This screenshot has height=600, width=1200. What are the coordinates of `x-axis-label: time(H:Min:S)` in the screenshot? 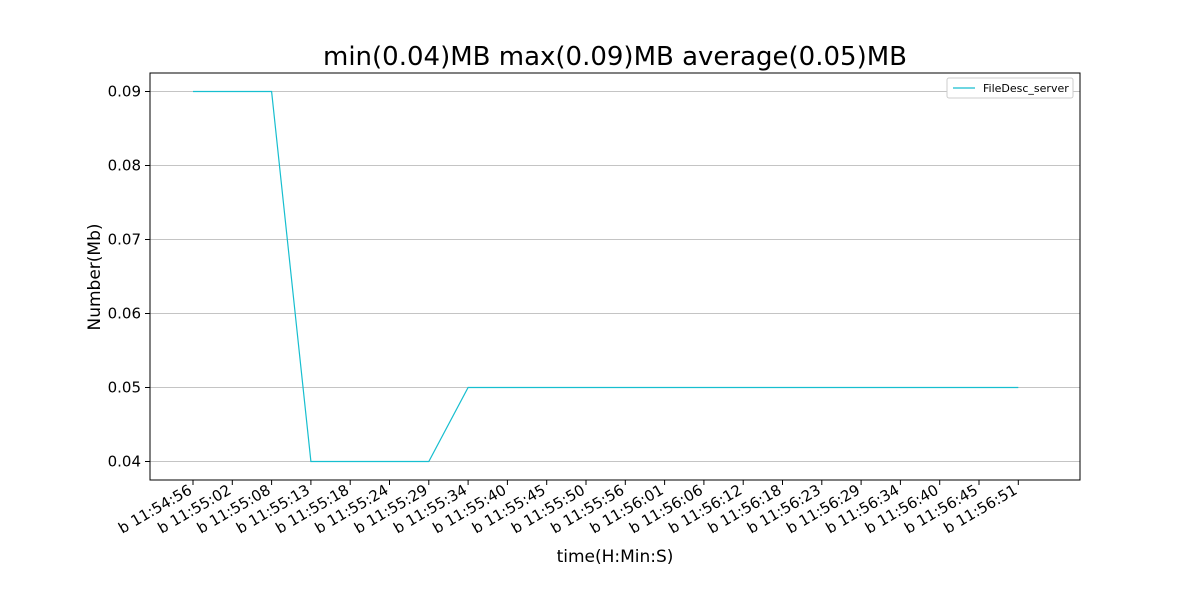 It's located at (615, 557).